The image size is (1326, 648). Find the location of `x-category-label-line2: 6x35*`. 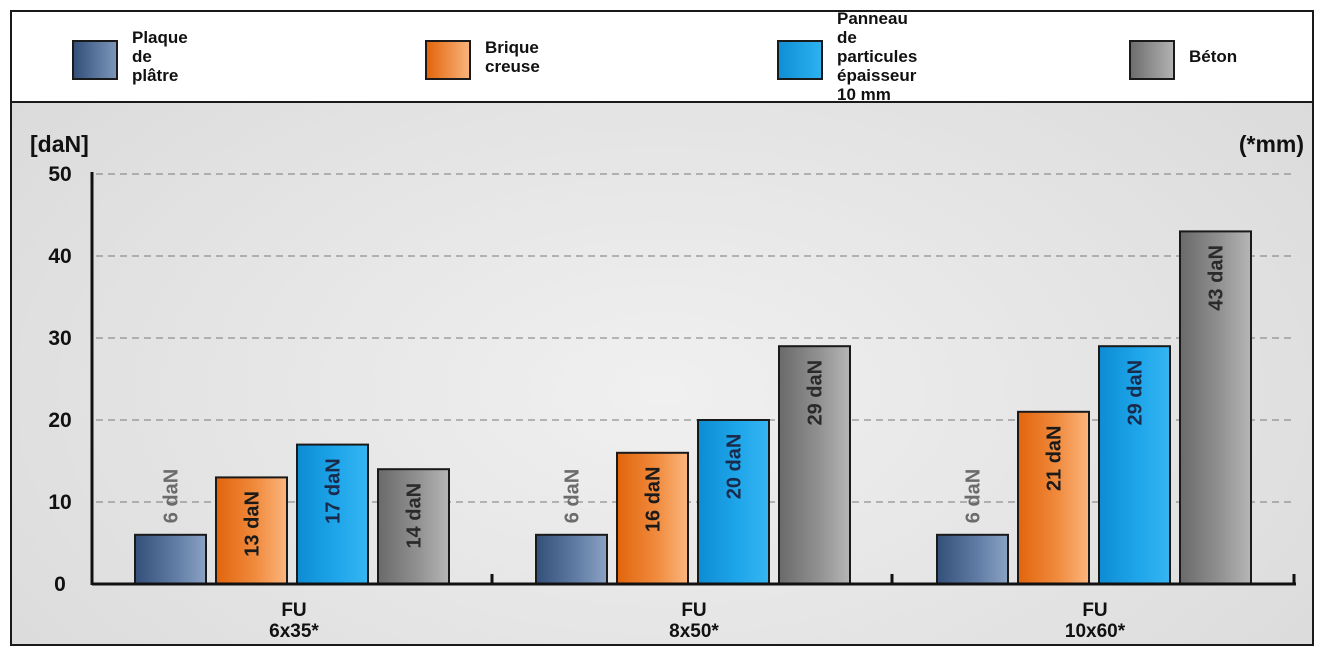

x-category-label-line2: 6x35* is located at coordinates (294, 631).